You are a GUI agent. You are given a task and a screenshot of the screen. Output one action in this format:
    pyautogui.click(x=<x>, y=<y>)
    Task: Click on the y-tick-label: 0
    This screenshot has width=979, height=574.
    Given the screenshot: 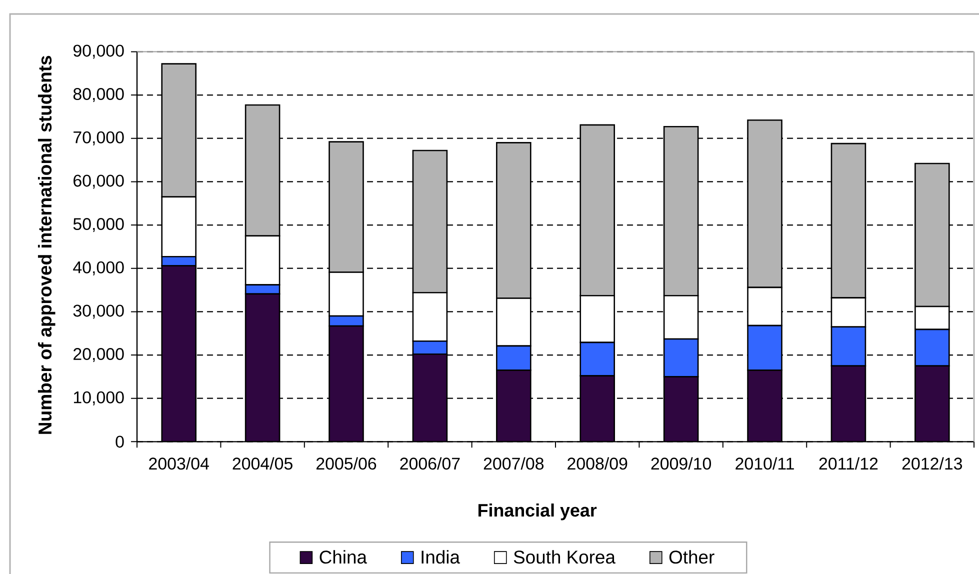 What is the action you would take?
    pyautogui.click(x=120, y=442)
    